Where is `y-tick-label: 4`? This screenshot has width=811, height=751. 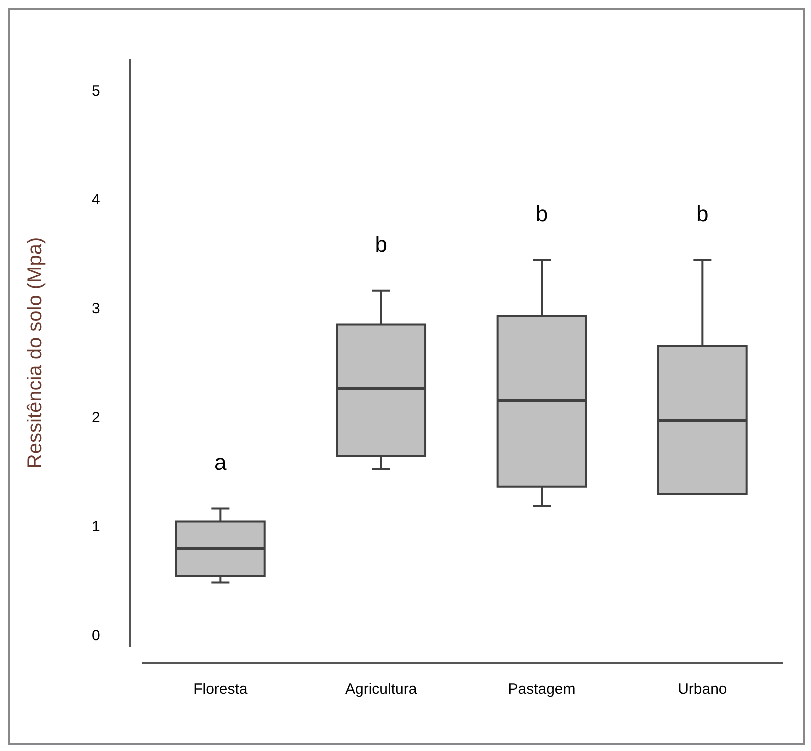 y-tick-label: 4 is located at coordinates (96, 200).